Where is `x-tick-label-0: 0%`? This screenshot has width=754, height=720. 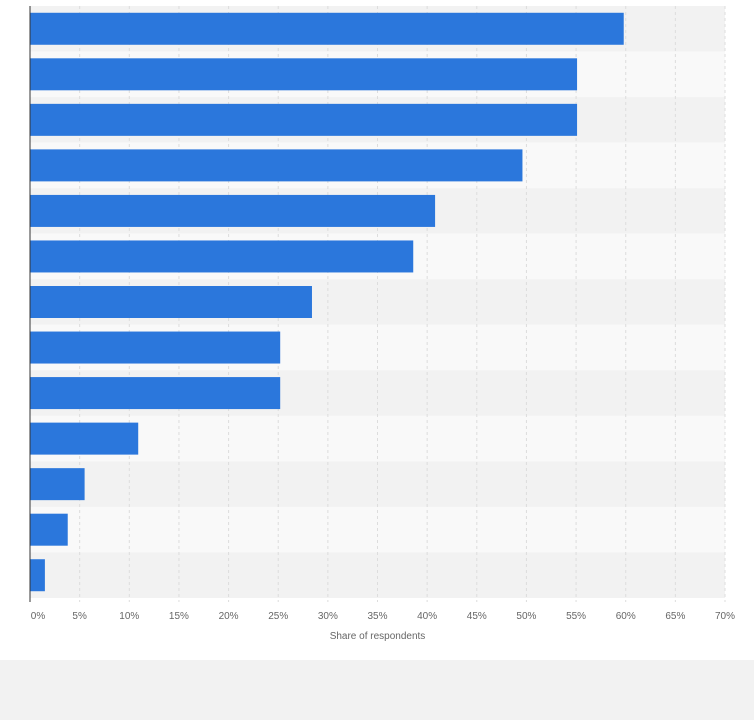 x-tick-label-0: 0% is located at coordinates (38, 616).